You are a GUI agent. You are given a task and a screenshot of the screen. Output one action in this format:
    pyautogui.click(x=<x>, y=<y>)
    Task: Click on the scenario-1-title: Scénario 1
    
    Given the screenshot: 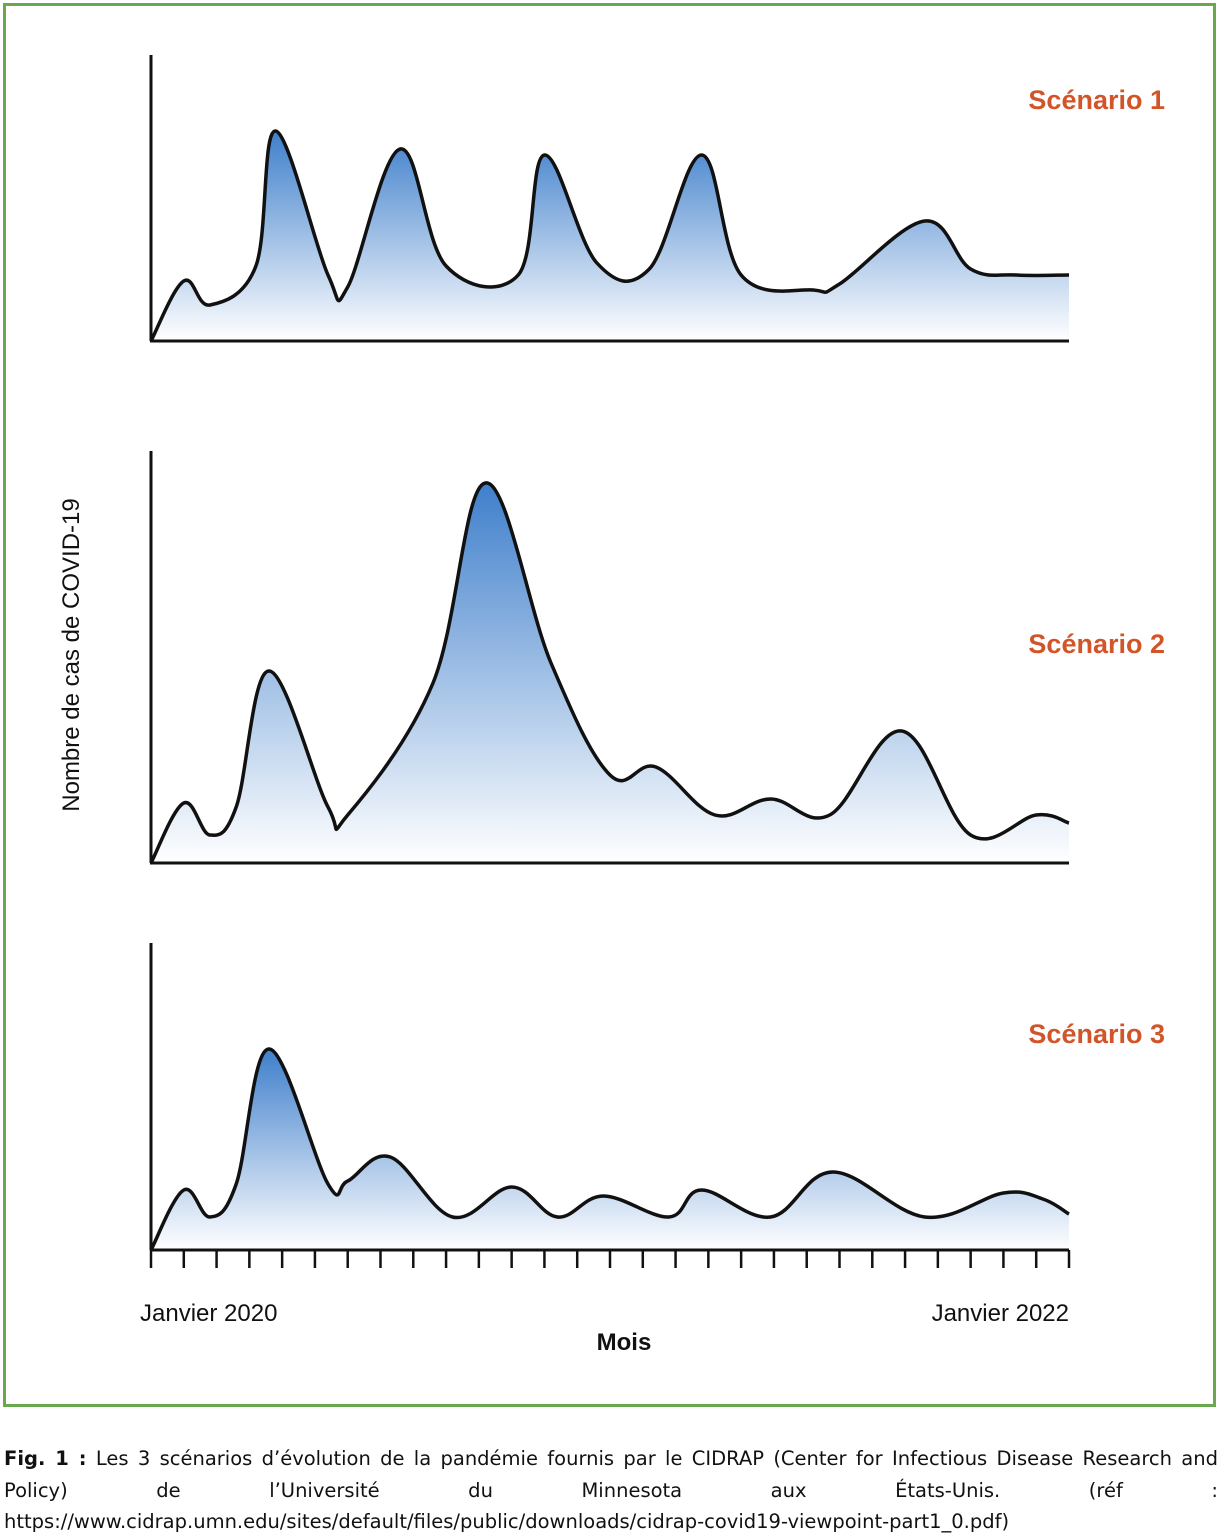 What is the action you would take?
    pyautogui.click(x=1096, y=100)
    